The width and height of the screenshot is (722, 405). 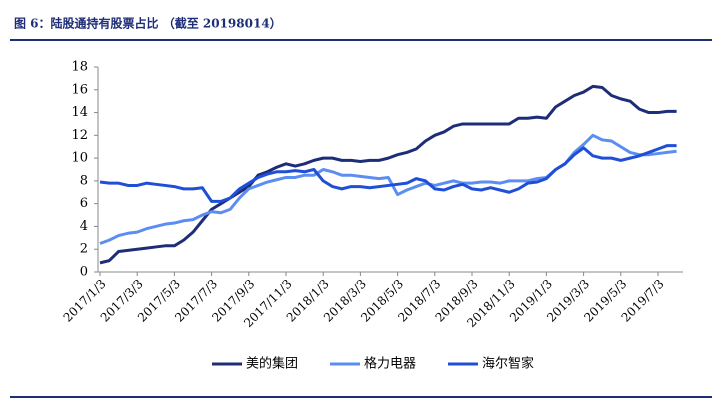 I want to click on y-tick-label: 8, so click(x=84, y=180).